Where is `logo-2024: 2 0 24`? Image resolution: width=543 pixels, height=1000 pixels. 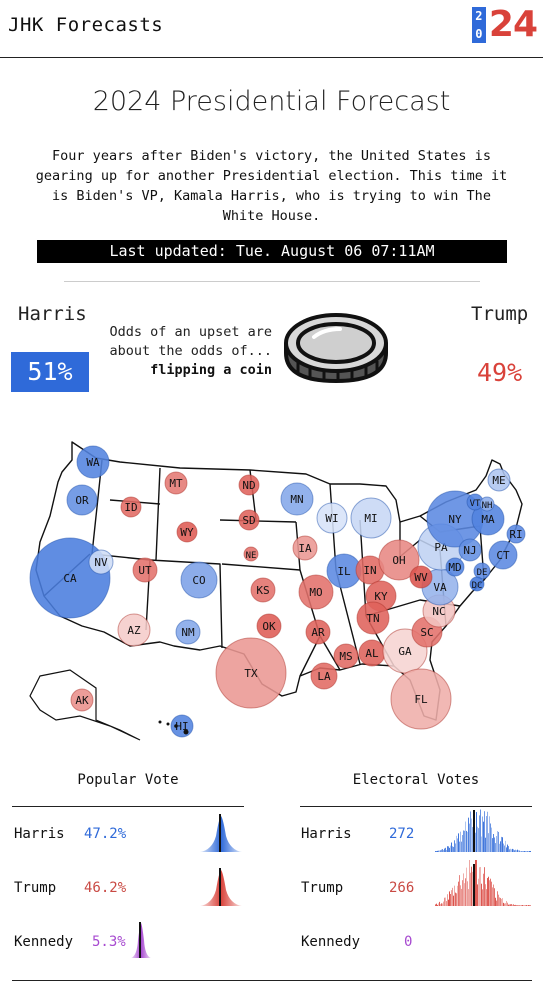 logo-2024: 2 0 24 is located at coordinates (504, 25).